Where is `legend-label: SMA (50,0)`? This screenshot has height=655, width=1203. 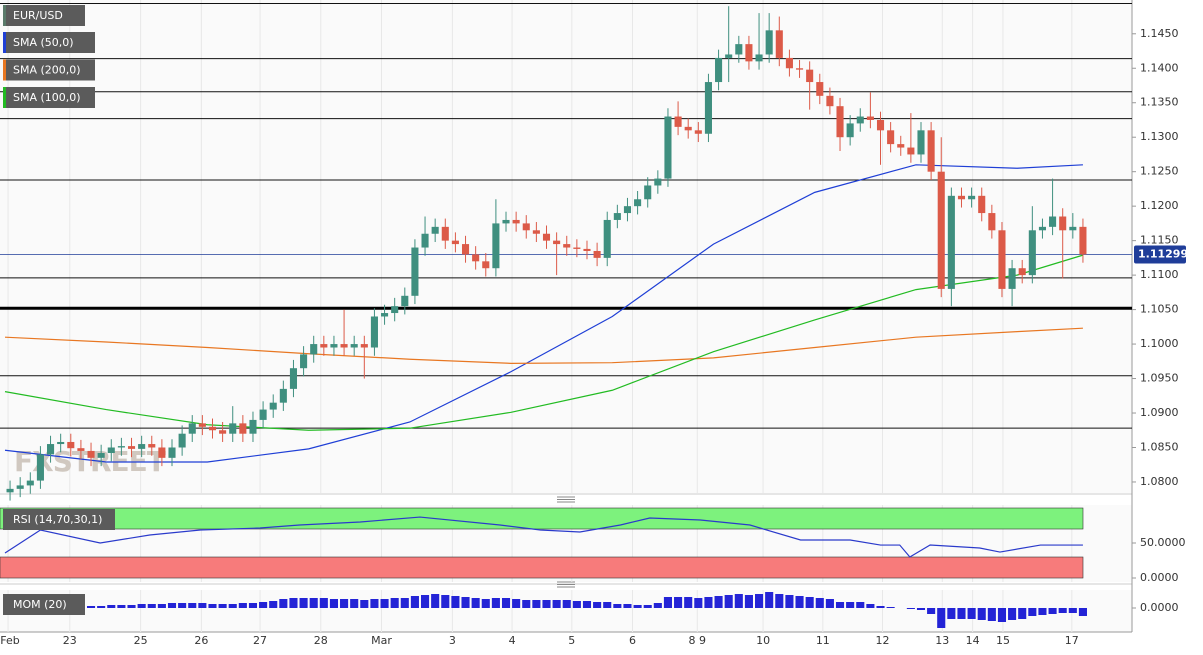 legend-label: SMA (50,0) is located at coordinates (43, 42).